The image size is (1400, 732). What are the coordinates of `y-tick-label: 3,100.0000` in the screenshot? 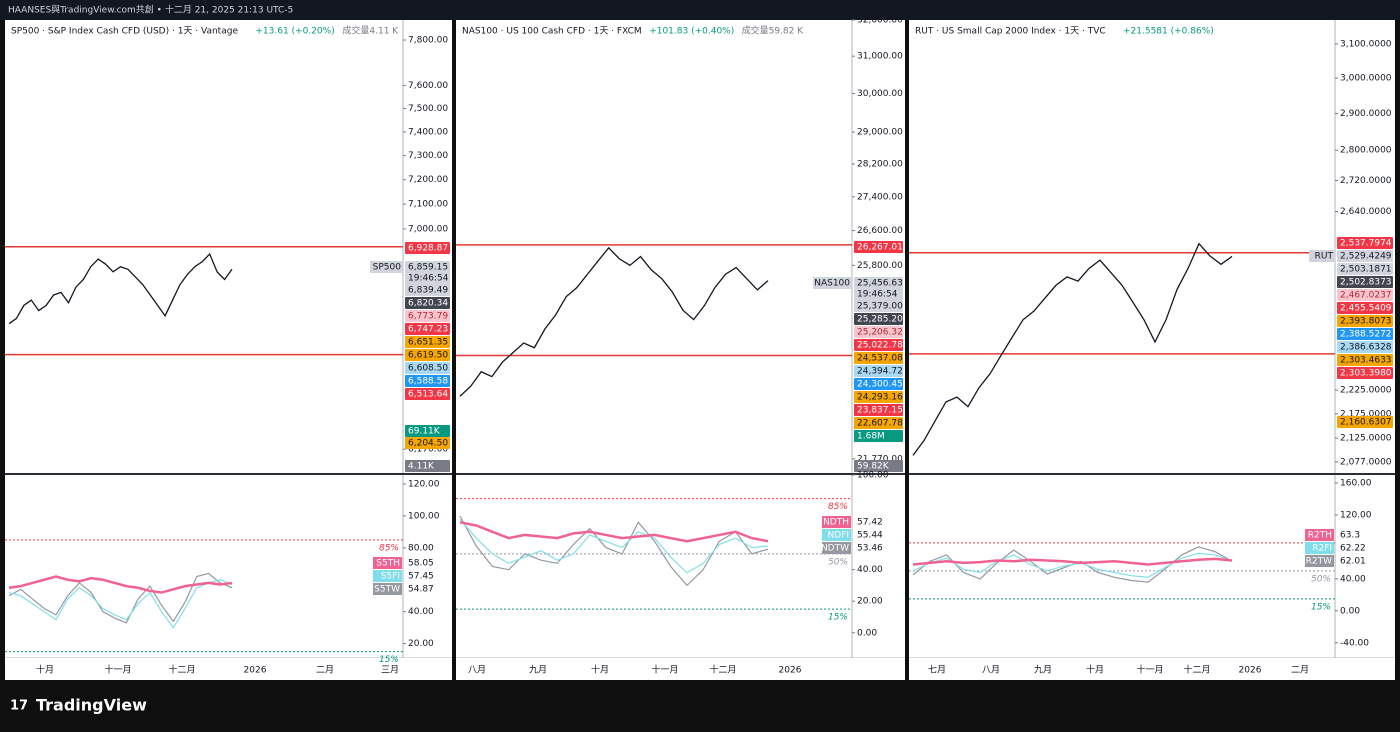 It's located at (1366, 44).